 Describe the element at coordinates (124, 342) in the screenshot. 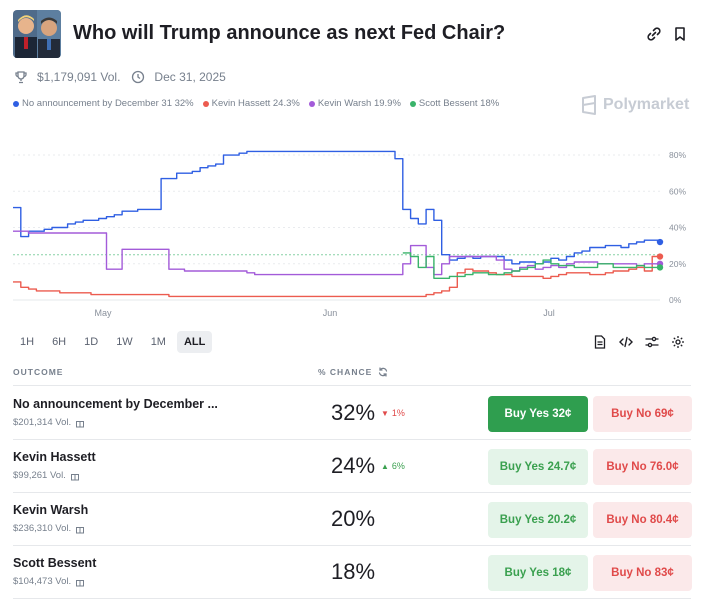

I see `range-1w-button: 1W` at that location.